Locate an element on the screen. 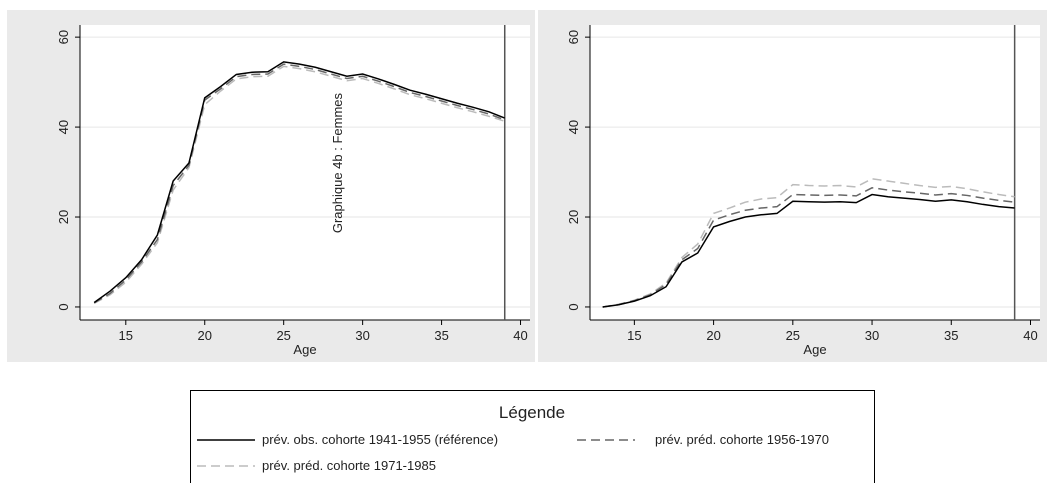 This screenshot has width=1053, height=483. legend-label: prév. préd. cohorte 1971-1985 is located at coordinates (349, 465).